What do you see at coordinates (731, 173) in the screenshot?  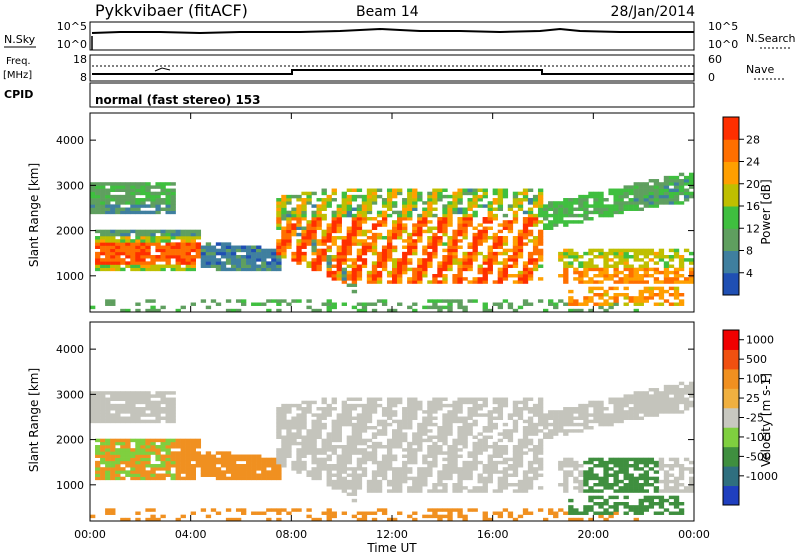 I see `colorbar-swatch` at bounding box center [731, 173].